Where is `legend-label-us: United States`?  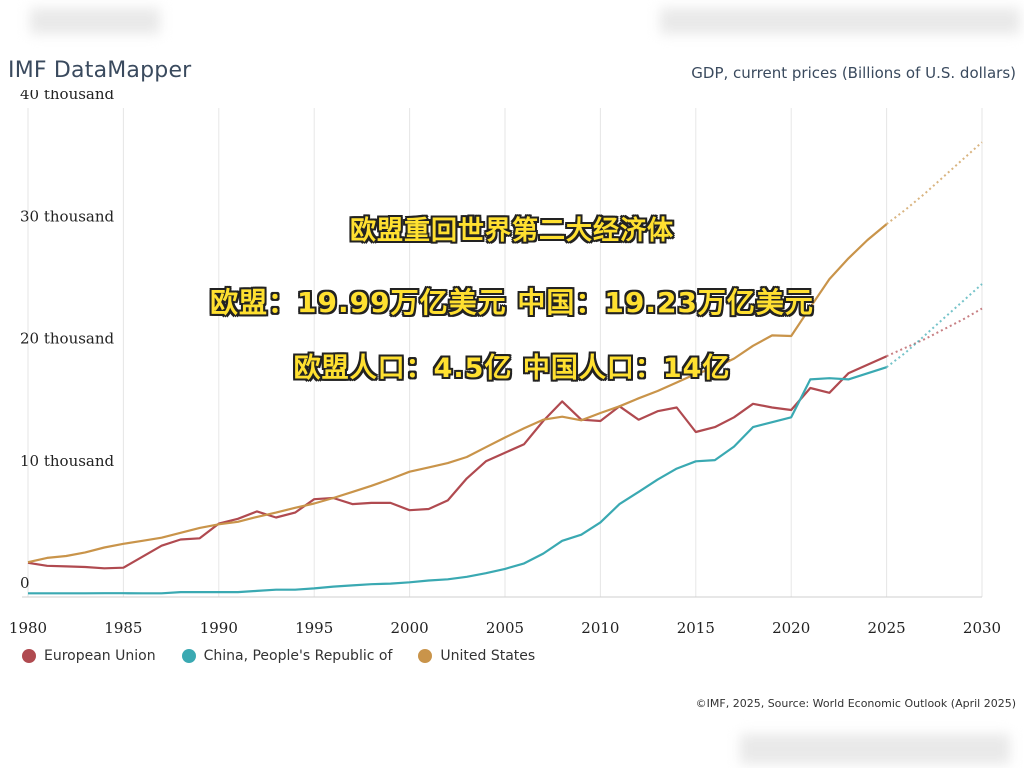 legend-label-us: United States is located at coordinates (488, 656).